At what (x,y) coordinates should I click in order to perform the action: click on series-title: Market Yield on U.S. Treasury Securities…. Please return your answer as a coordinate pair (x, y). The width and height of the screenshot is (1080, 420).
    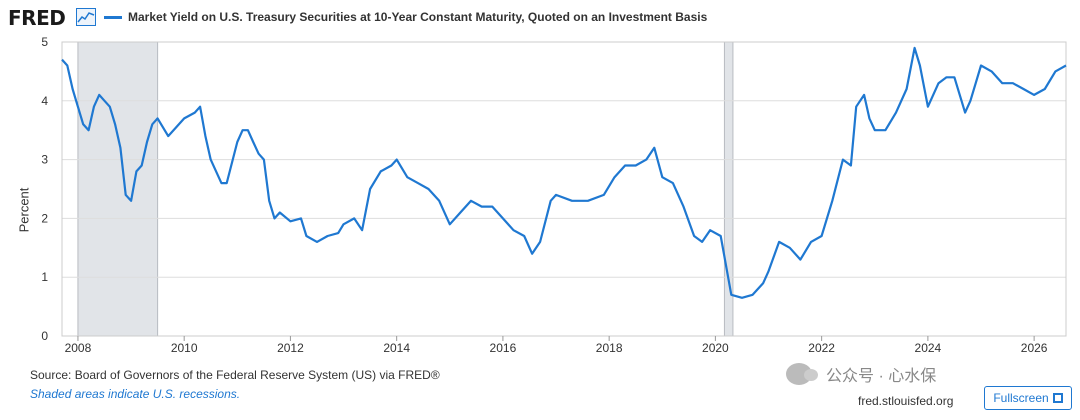
    Looking at the image, I should click on (418, 17).